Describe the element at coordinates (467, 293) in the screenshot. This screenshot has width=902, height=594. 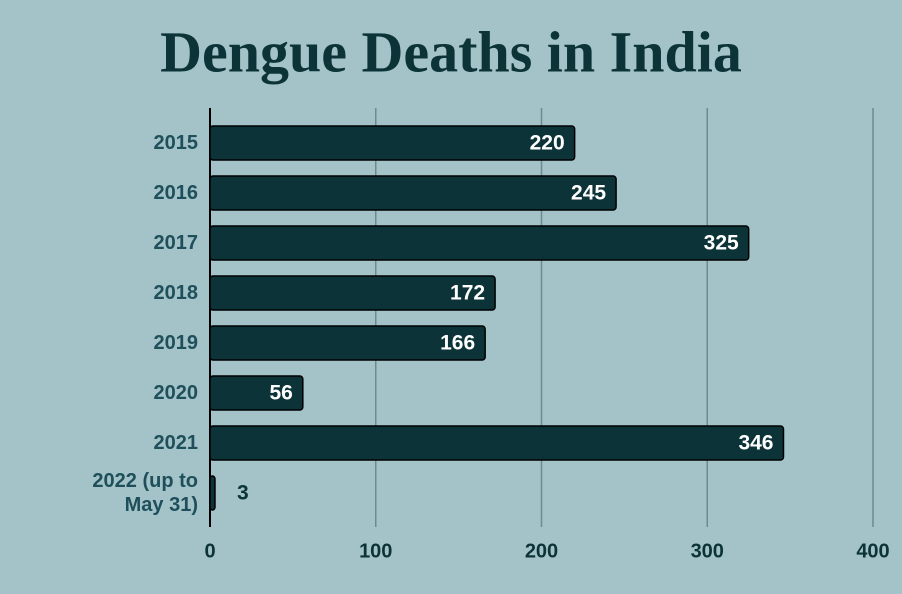
I see `value-label: 172` at that location.